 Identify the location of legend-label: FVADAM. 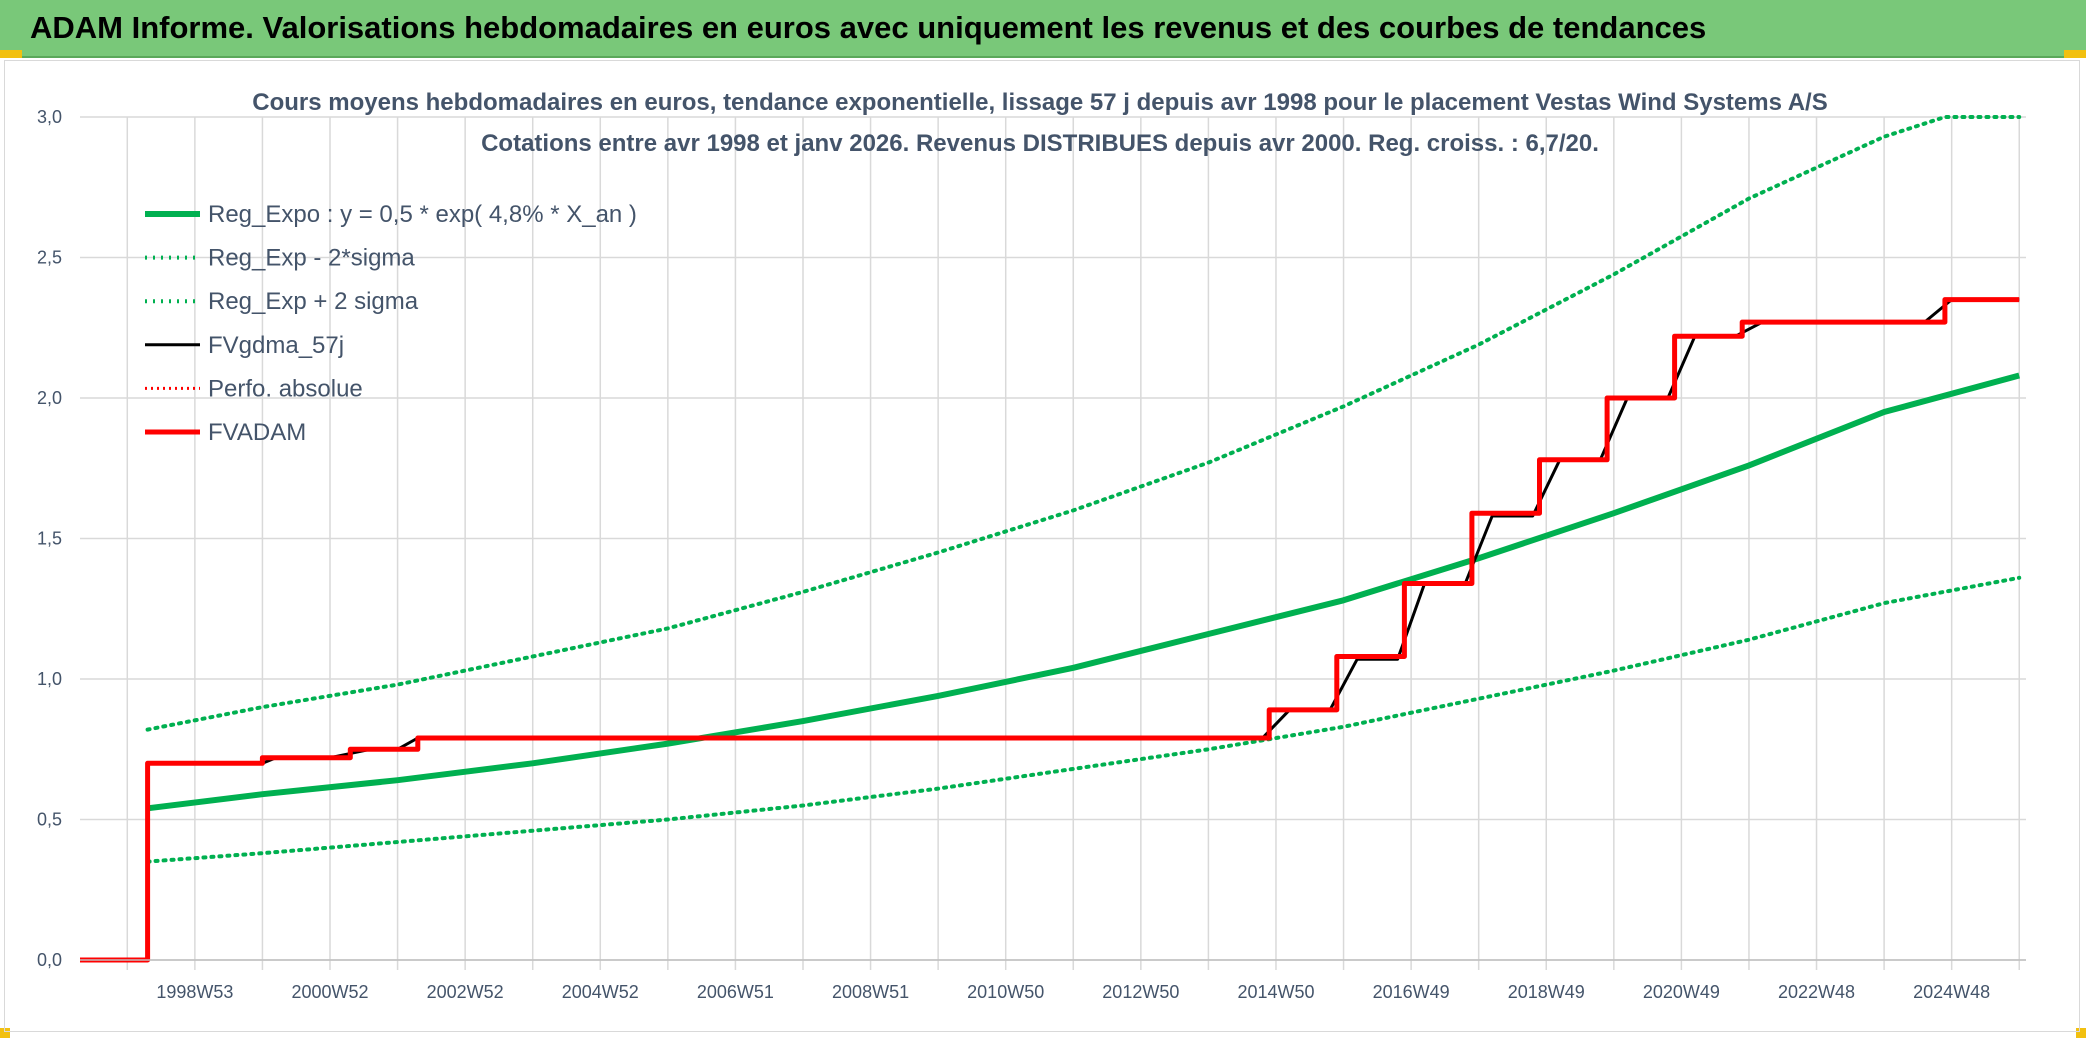
(257, 432).